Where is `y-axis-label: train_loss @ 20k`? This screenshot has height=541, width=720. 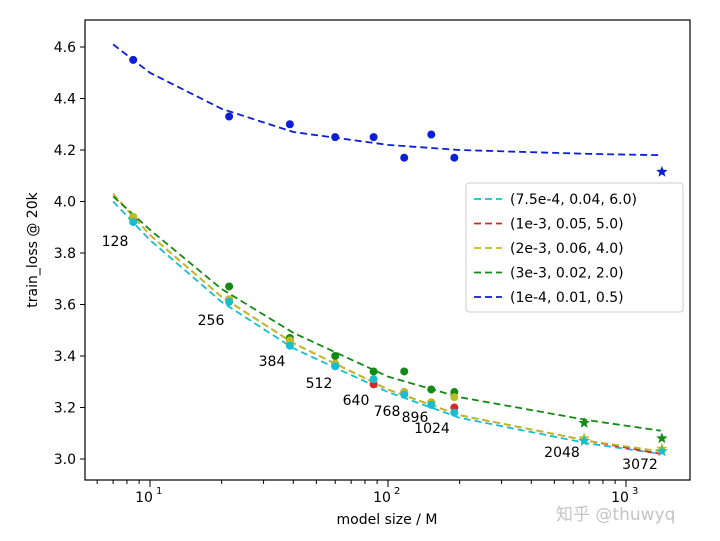
y-axis-label: train_loss @ 20k is located at coordinates (33, 249).